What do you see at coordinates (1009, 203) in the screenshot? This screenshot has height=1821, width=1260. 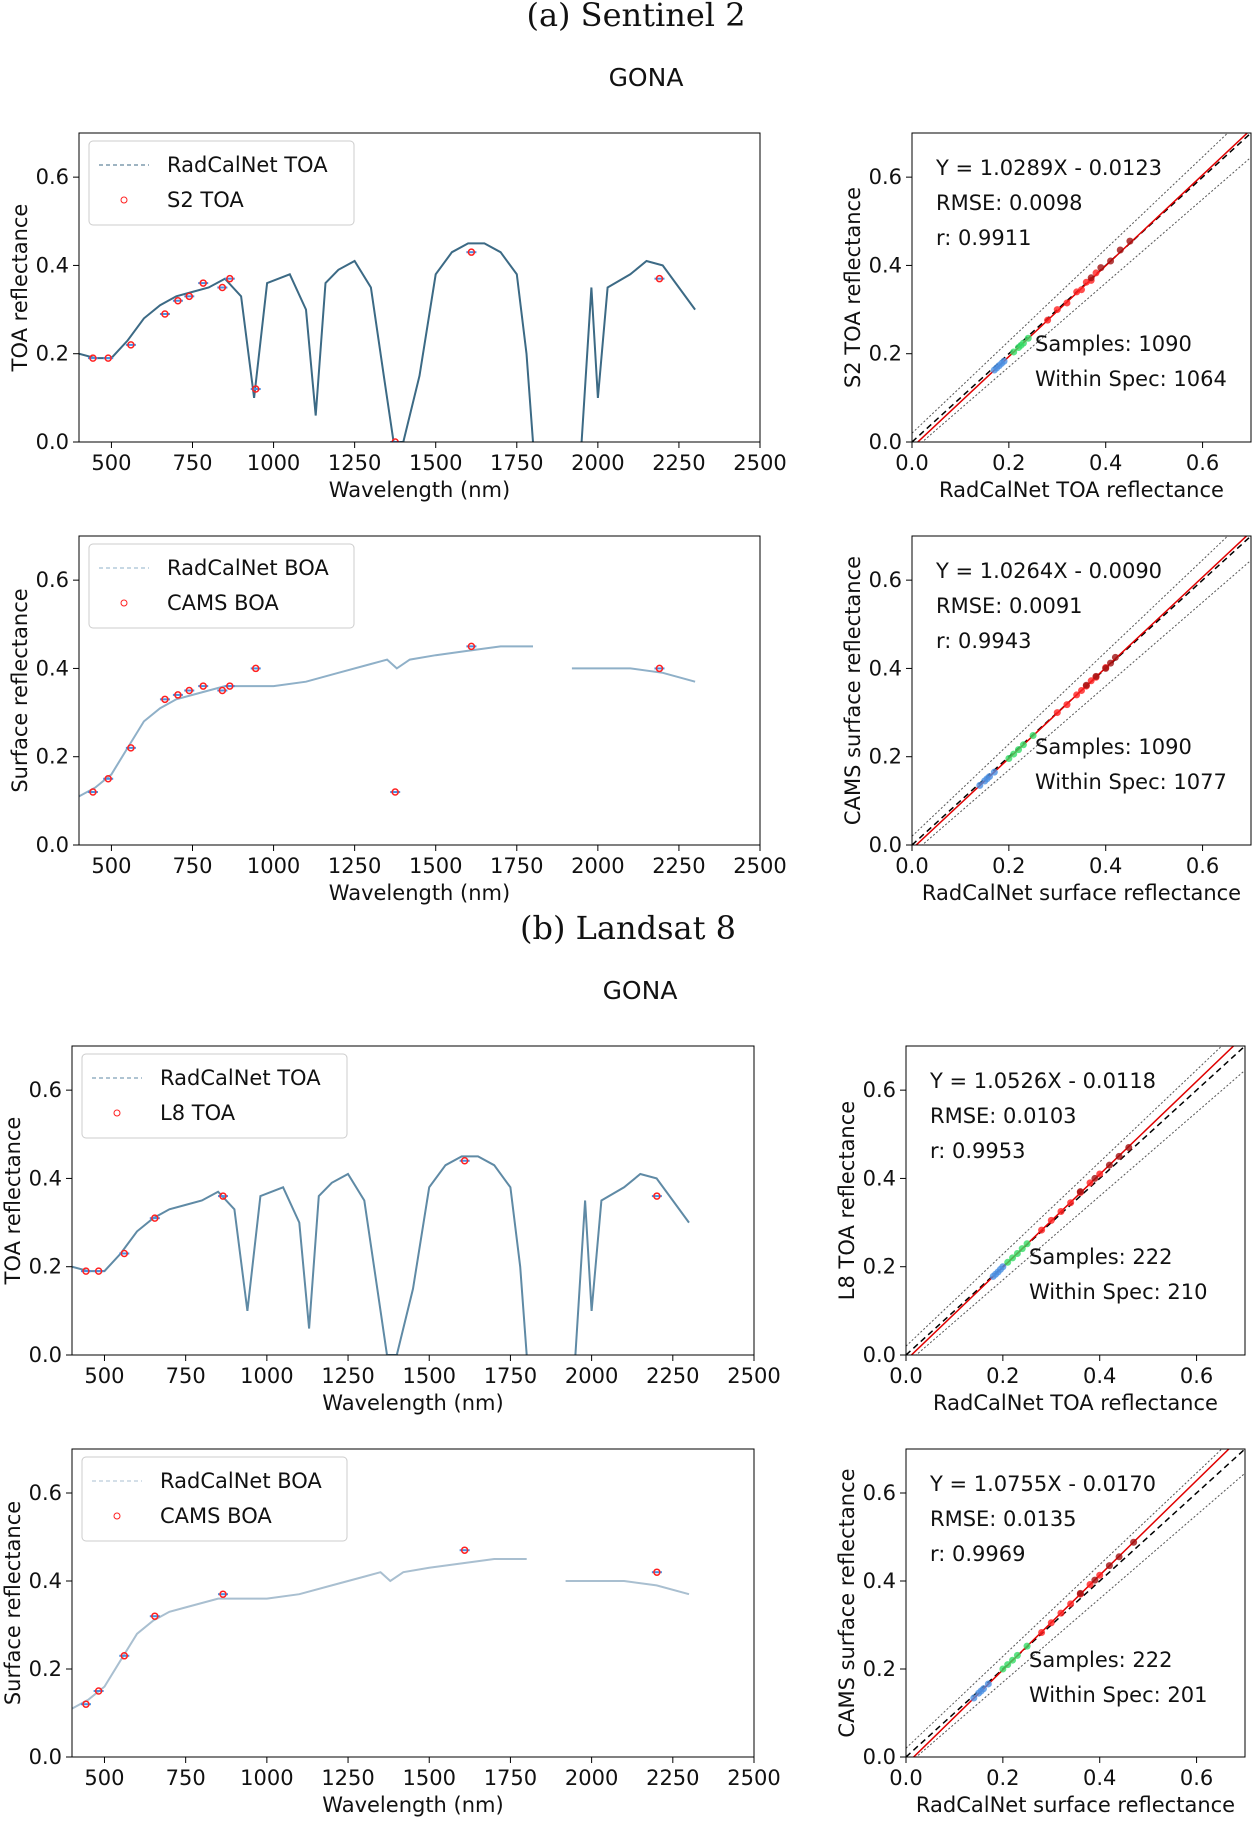 I see `stat-annotation: RMSE: 0.0098` at bounding box center [1009, 203].